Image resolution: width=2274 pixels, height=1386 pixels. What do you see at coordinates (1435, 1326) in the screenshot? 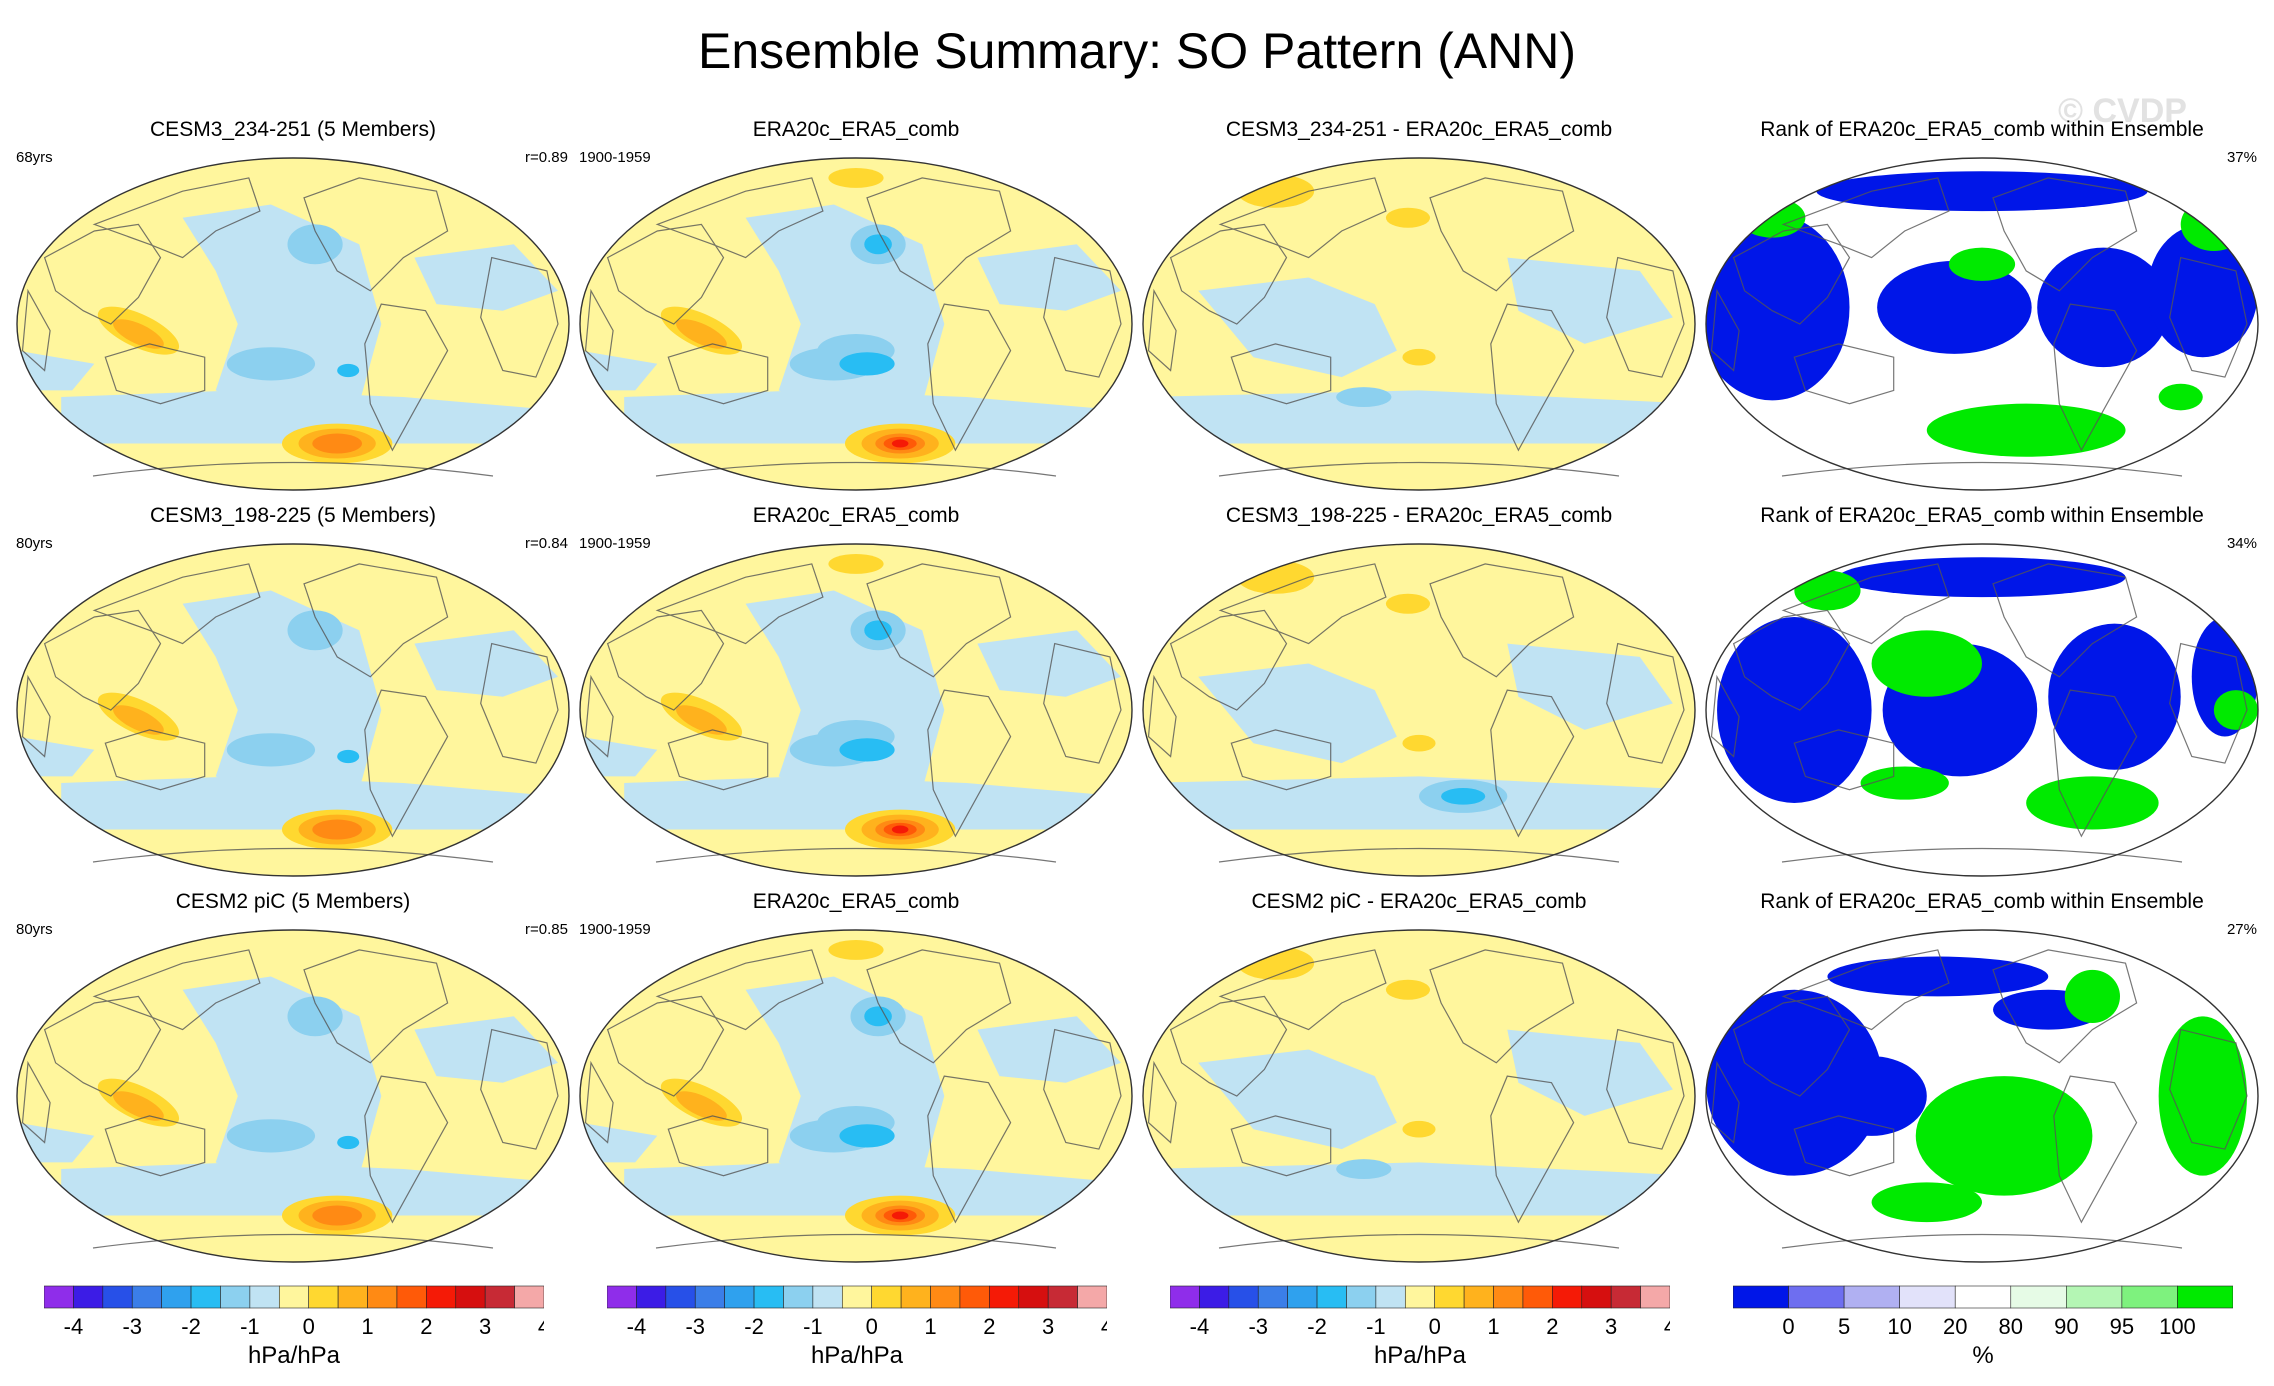
I see `colorbar-tick-label: 0` at bounding box center [1435, 1326].